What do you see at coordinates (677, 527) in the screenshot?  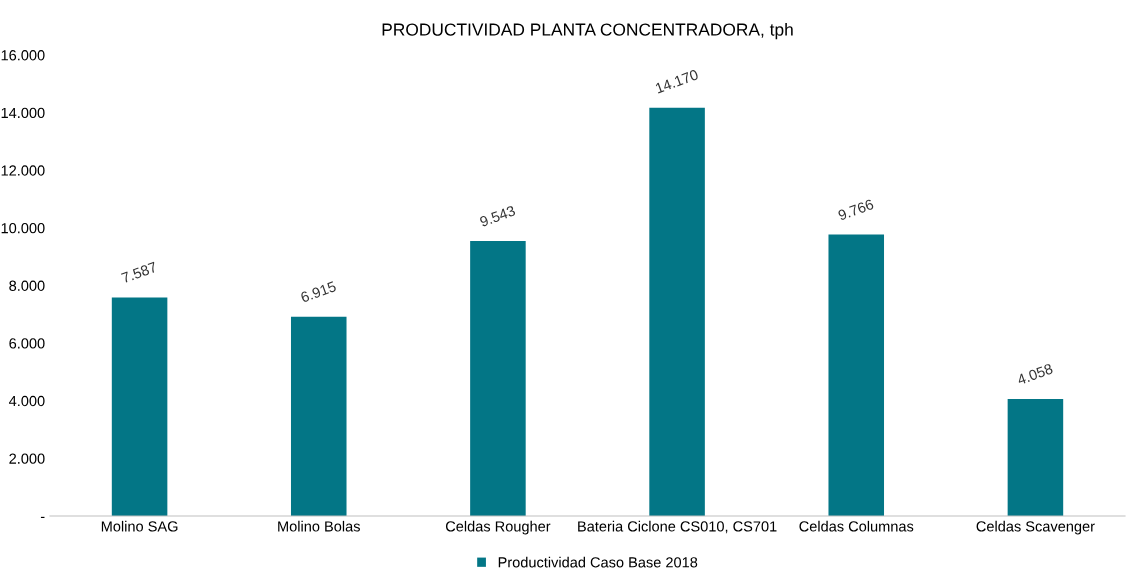 I see `x-tick-label: Bateria Ciclone CS010, CS701` at bounding box center [677, 527].